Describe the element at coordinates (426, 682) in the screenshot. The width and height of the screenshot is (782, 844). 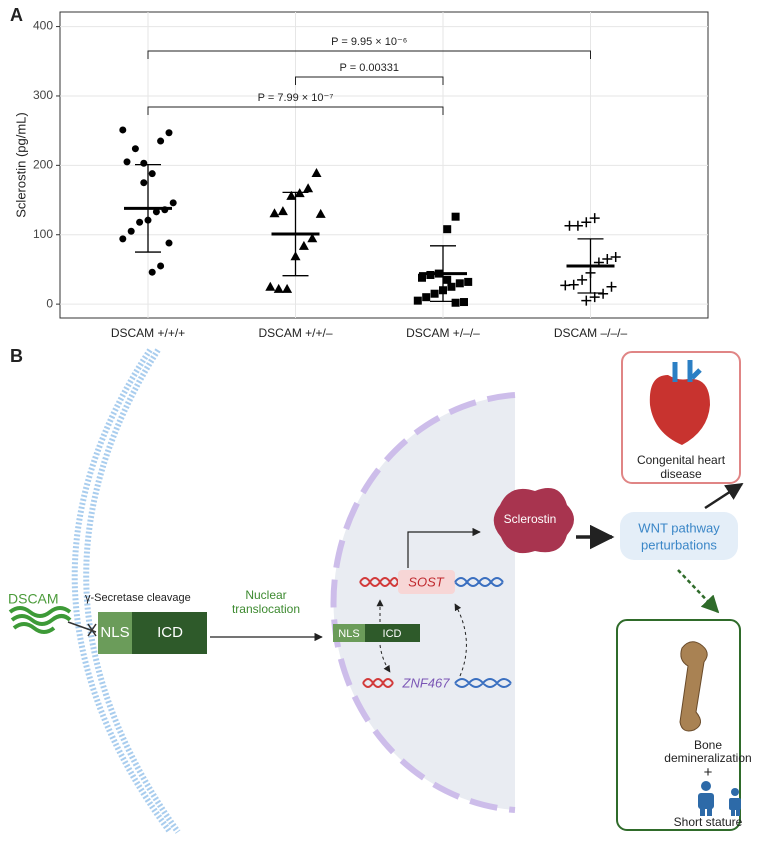
I see `znf467-label: ZNF467` at that location.